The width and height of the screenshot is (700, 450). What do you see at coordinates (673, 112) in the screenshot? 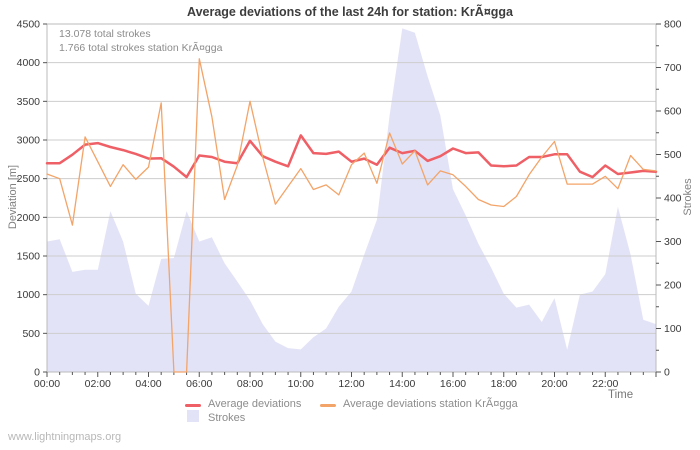
I see `right-tick-label: 600` at bounding box center [673, 112].